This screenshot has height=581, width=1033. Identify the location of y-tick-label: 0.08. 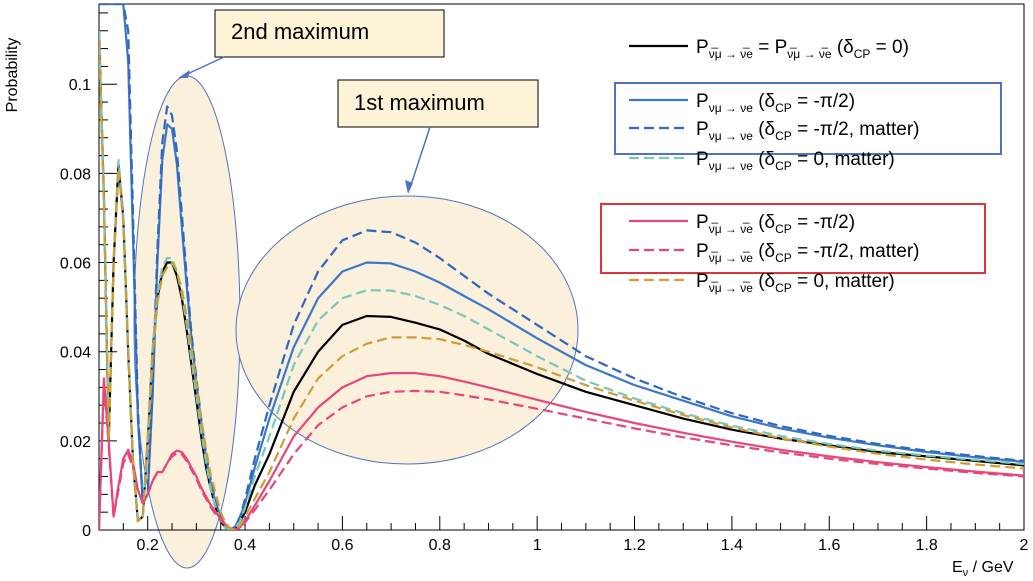
(75, 174).